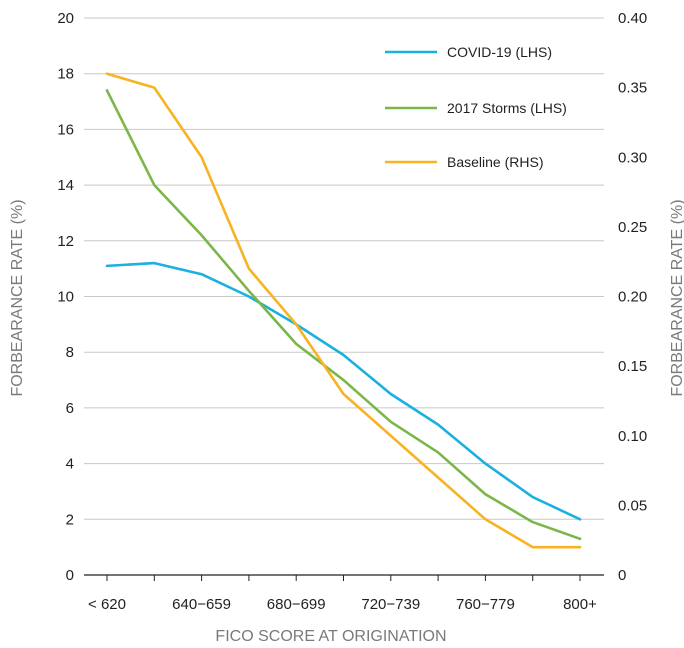 The height and width of the screenshot is (648, 684). Describe the element at coordinates (17, 297) in the screenshot. I see `y-axis-left-title: FORBEARANCE RATE (%)` at that location.